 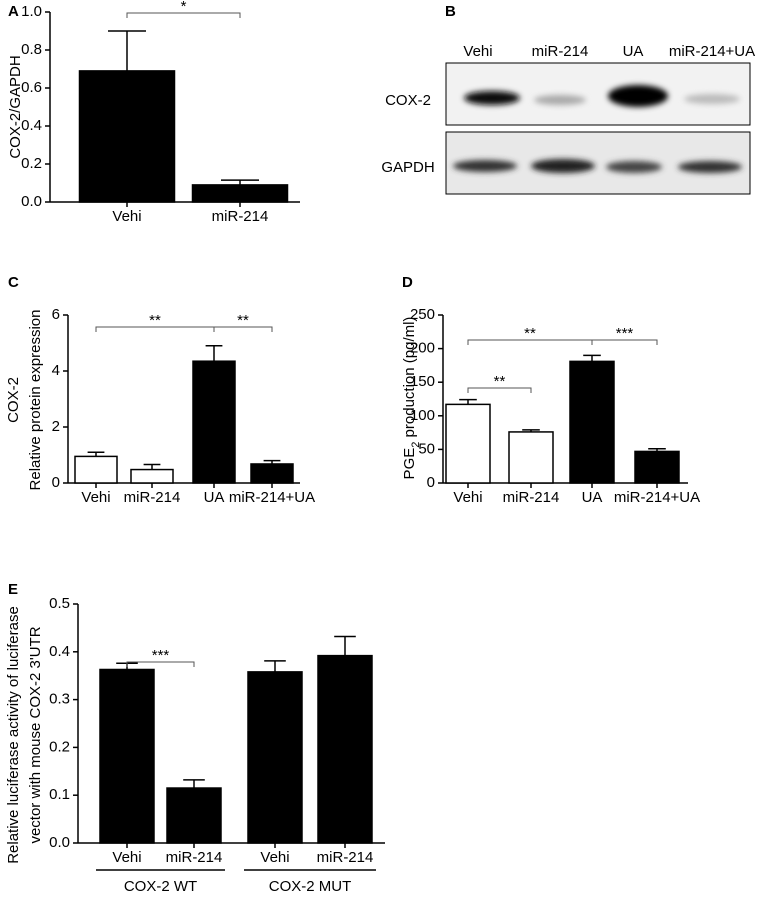 What do you see at coordinates (31, 49) in the screenshot?
I see `y-tick-label: 0.8` at bounding box center [31, 49].